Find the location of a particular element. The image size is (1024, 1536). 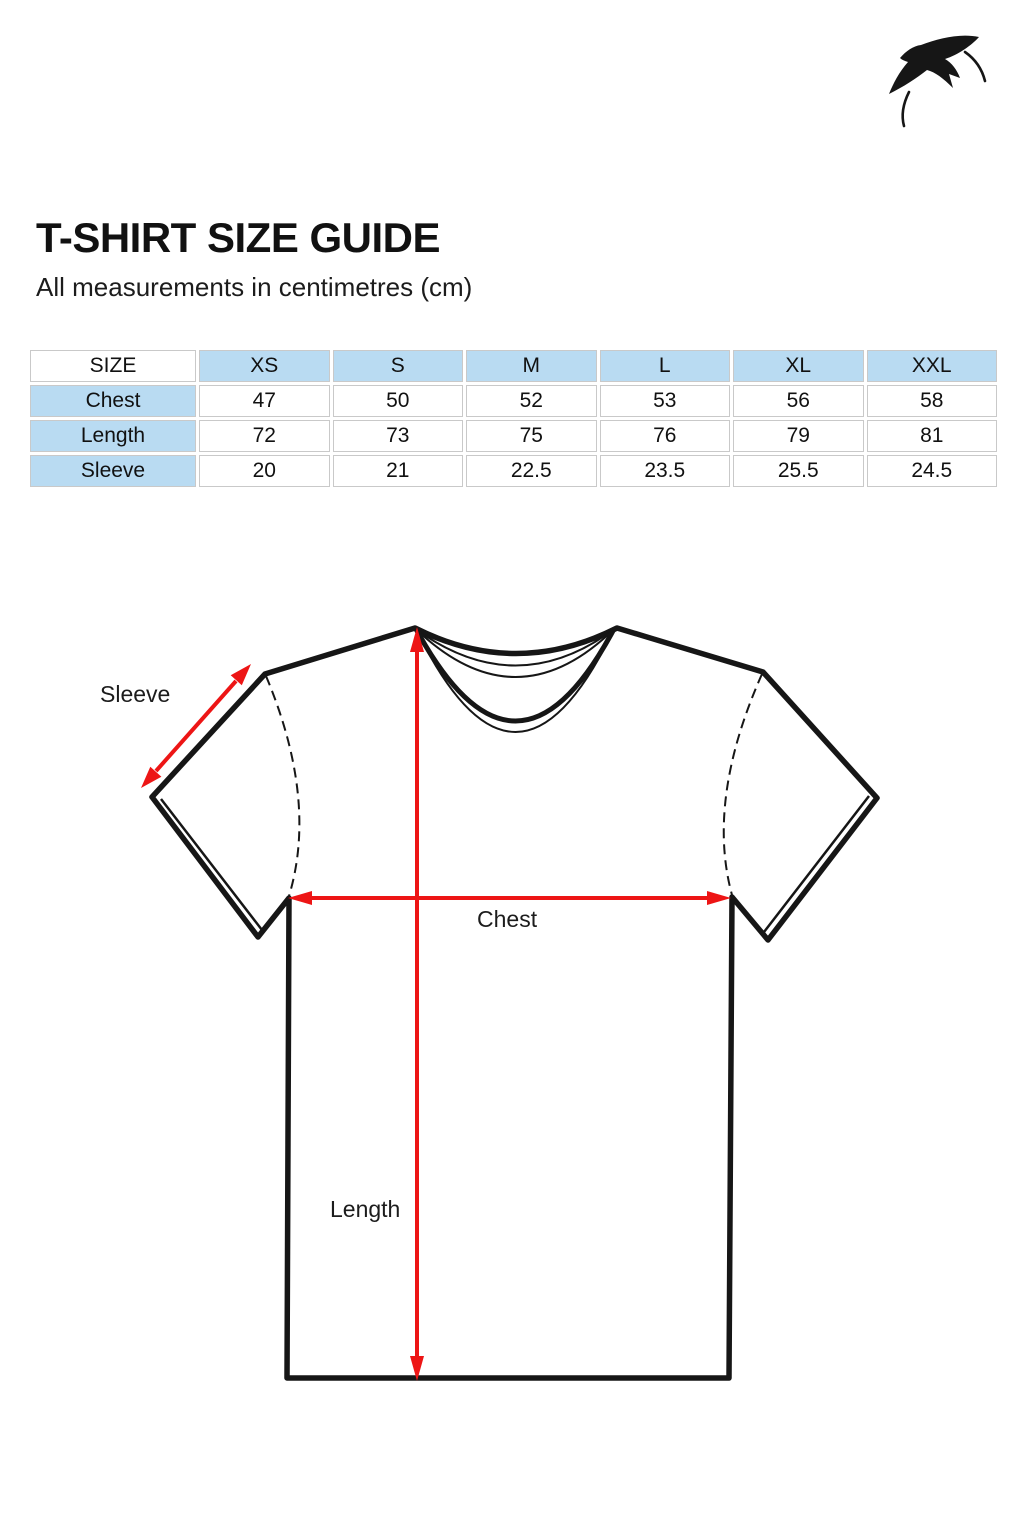

cell-sleeve-xxl: 24.5 is located at coordinates (931, 471).